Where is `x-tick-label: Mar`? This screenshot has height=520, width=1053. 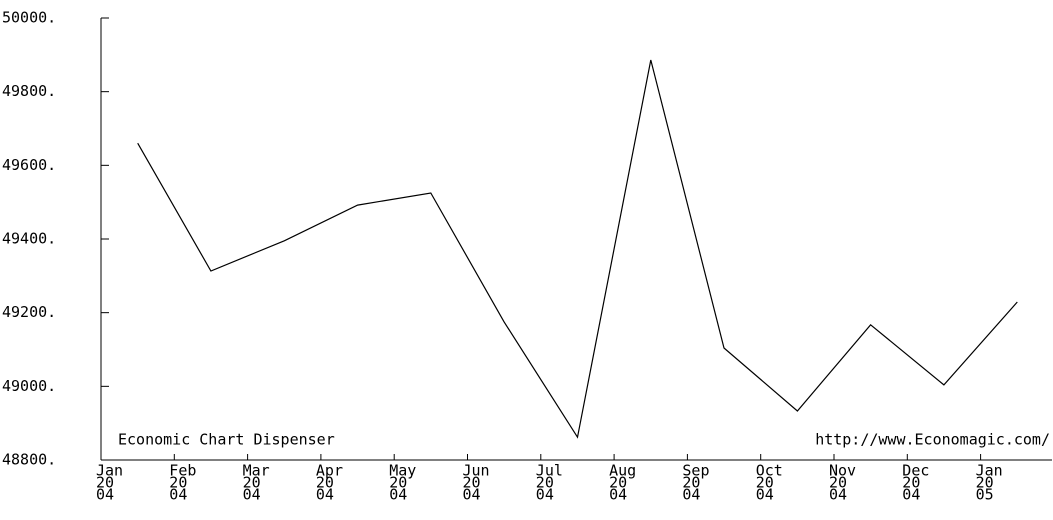 x-tick-label: Mar is located at coordinates (256, 471).